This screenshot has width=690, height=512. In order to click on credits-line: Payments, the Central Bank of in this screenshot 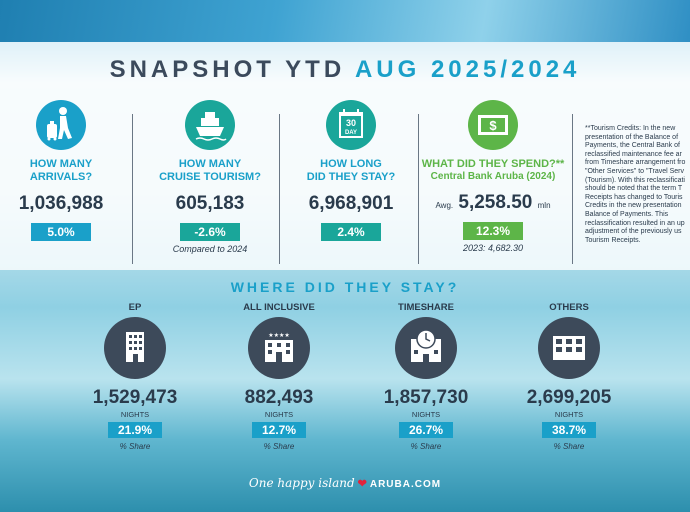, I will do `click(632, 146)`.